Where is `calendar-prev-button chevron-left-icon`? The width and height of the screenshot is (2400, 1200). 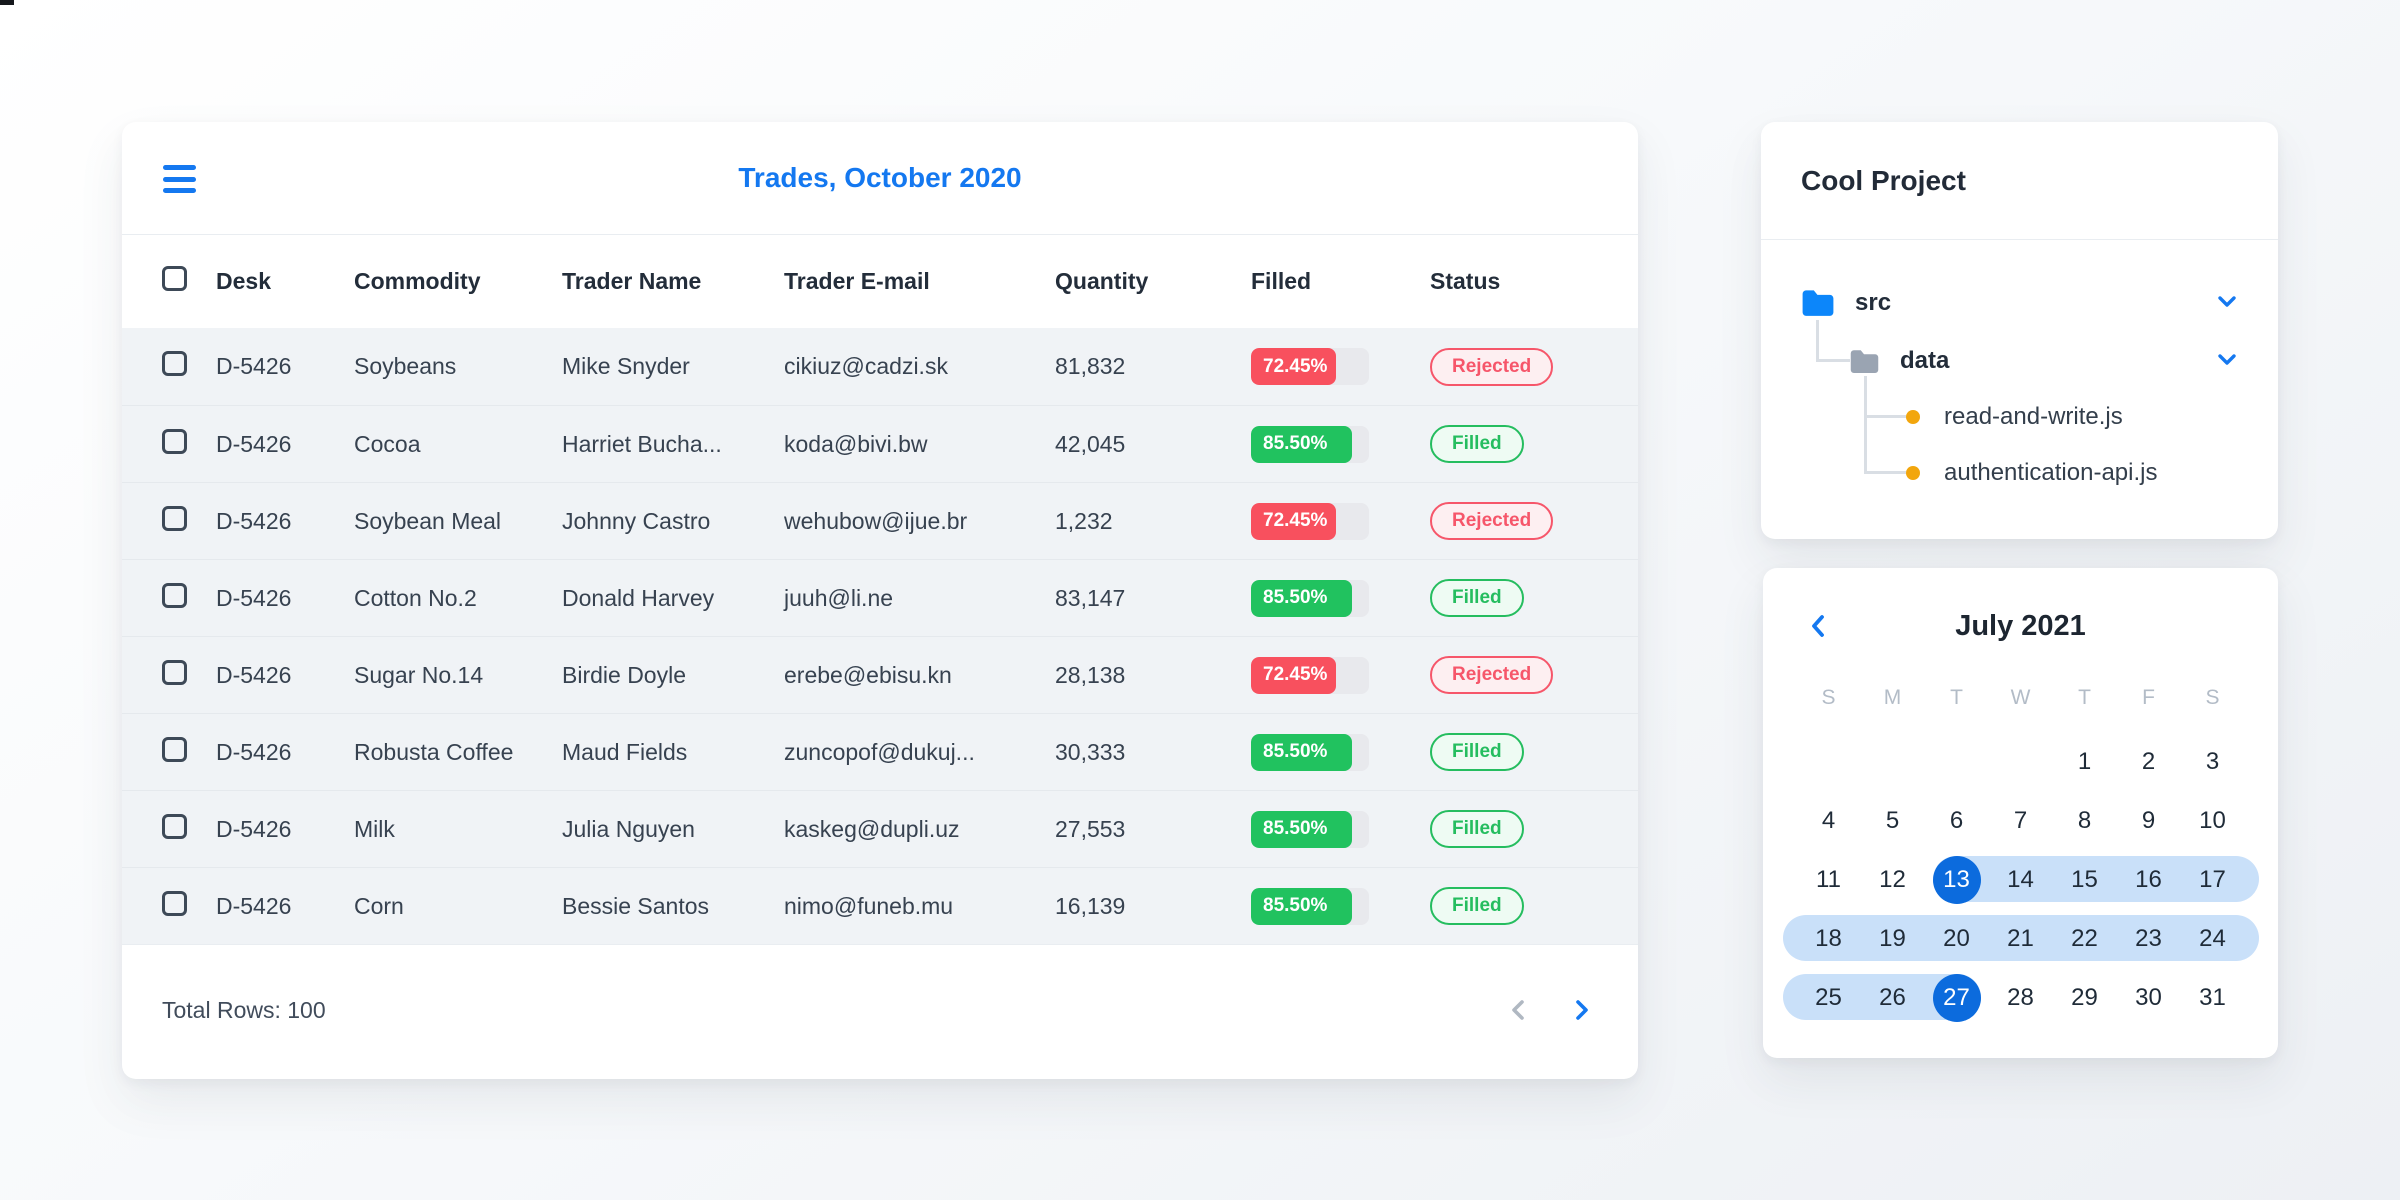
calendar-prev-button chevron-left-icon is located at coordinates (1818, 626).